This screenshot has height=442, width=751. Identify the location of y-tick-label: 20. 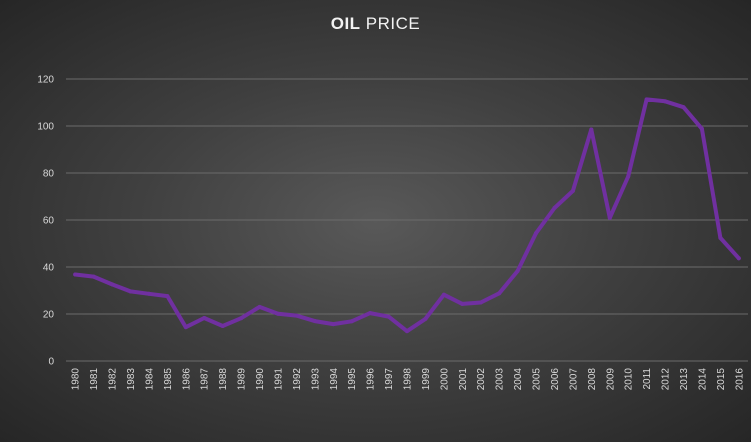
(49, 315).